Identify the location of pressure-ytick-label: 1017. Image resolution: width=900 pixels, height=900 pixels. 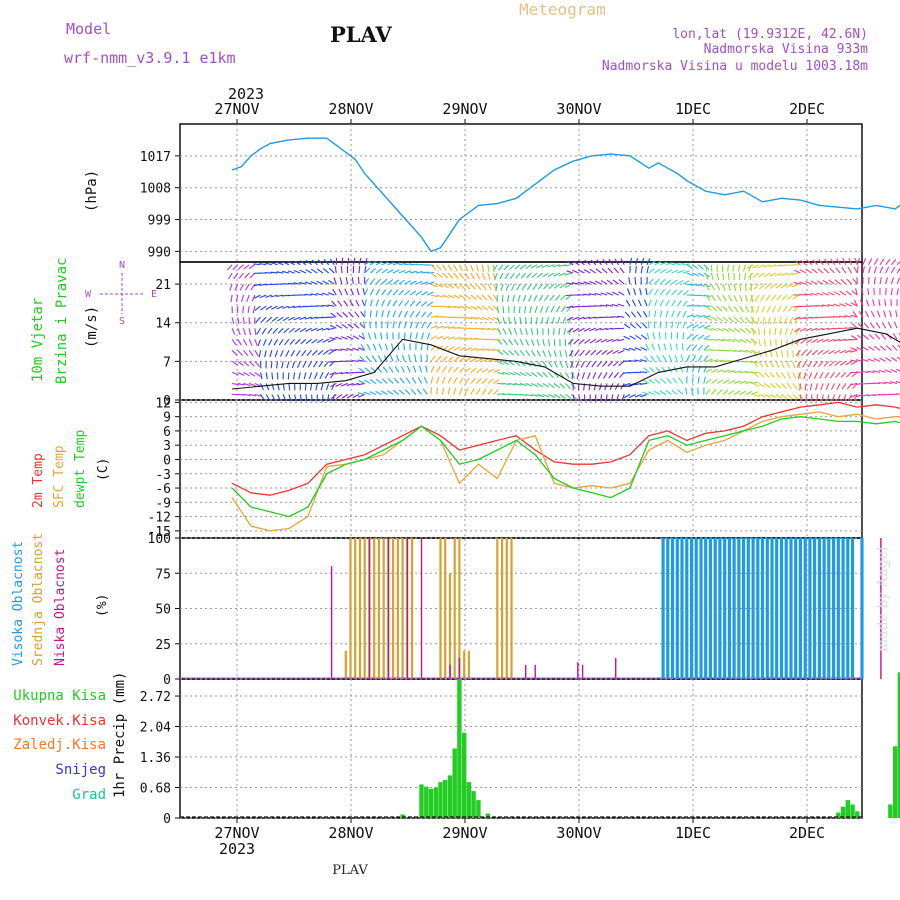
(155, 157).